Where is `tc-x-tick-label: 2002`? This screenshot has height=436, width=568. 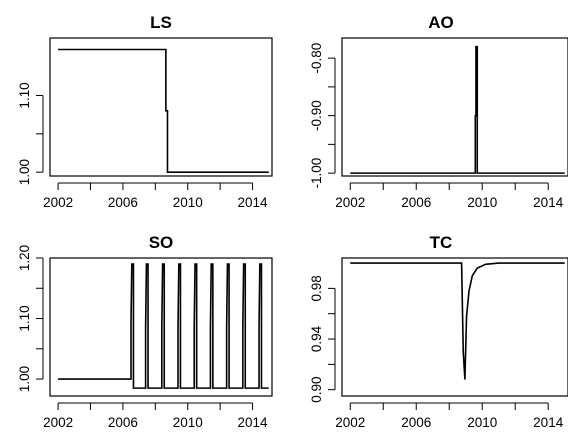
tc-x-tick-label: 2002 is located at coordinates (350, 422).